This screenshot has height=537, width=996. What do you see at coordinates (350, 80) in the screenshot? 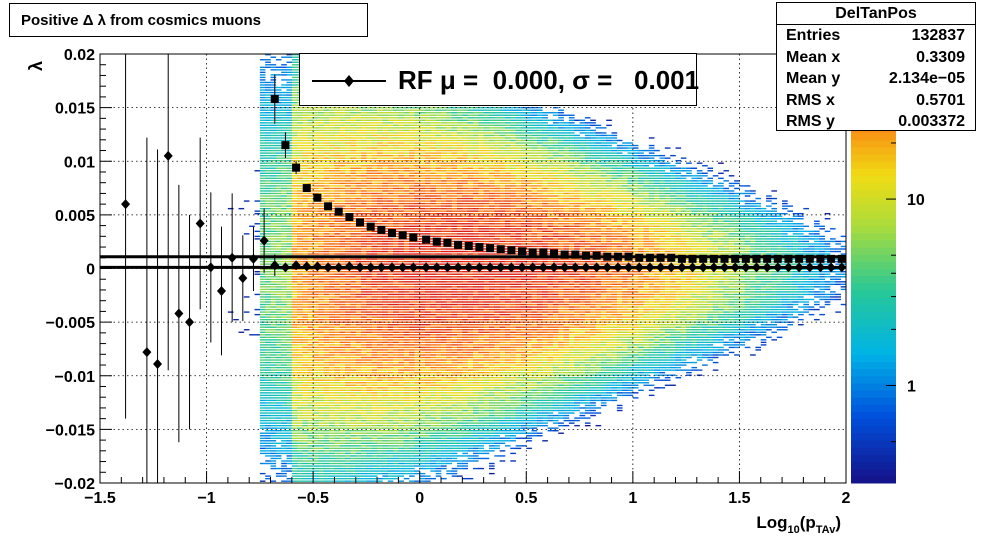
I see `legend-marker-icon` at bounding box center [350, 80].